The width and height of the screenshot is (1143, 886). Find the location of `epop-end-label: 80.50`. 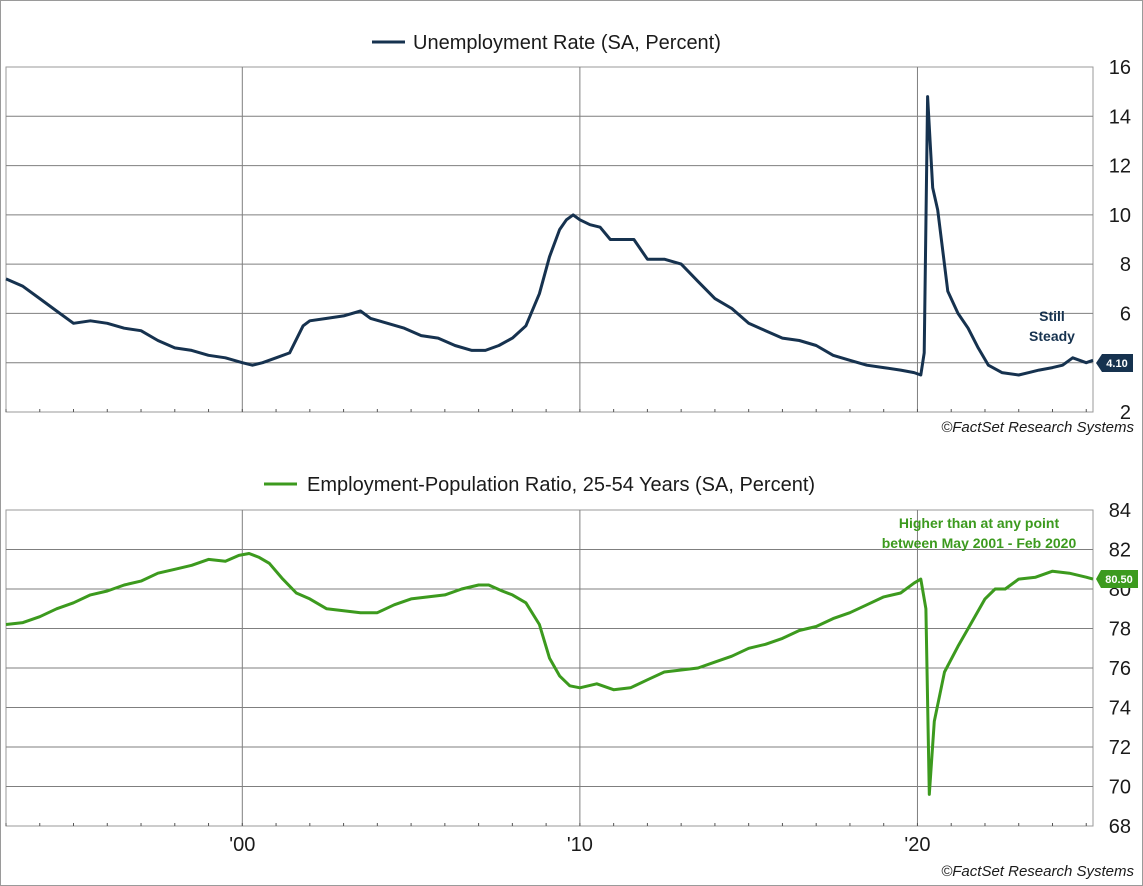

epop-end-label: 80.50 is located at coordinates (1117, 579).